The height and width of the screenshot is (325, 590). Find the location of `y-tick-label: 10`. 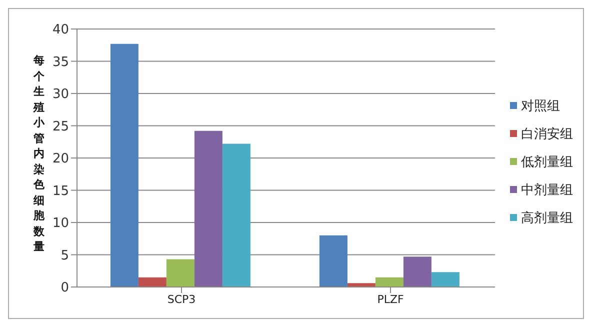

y-tick-label: 10 is located at coordinates (60, 224).